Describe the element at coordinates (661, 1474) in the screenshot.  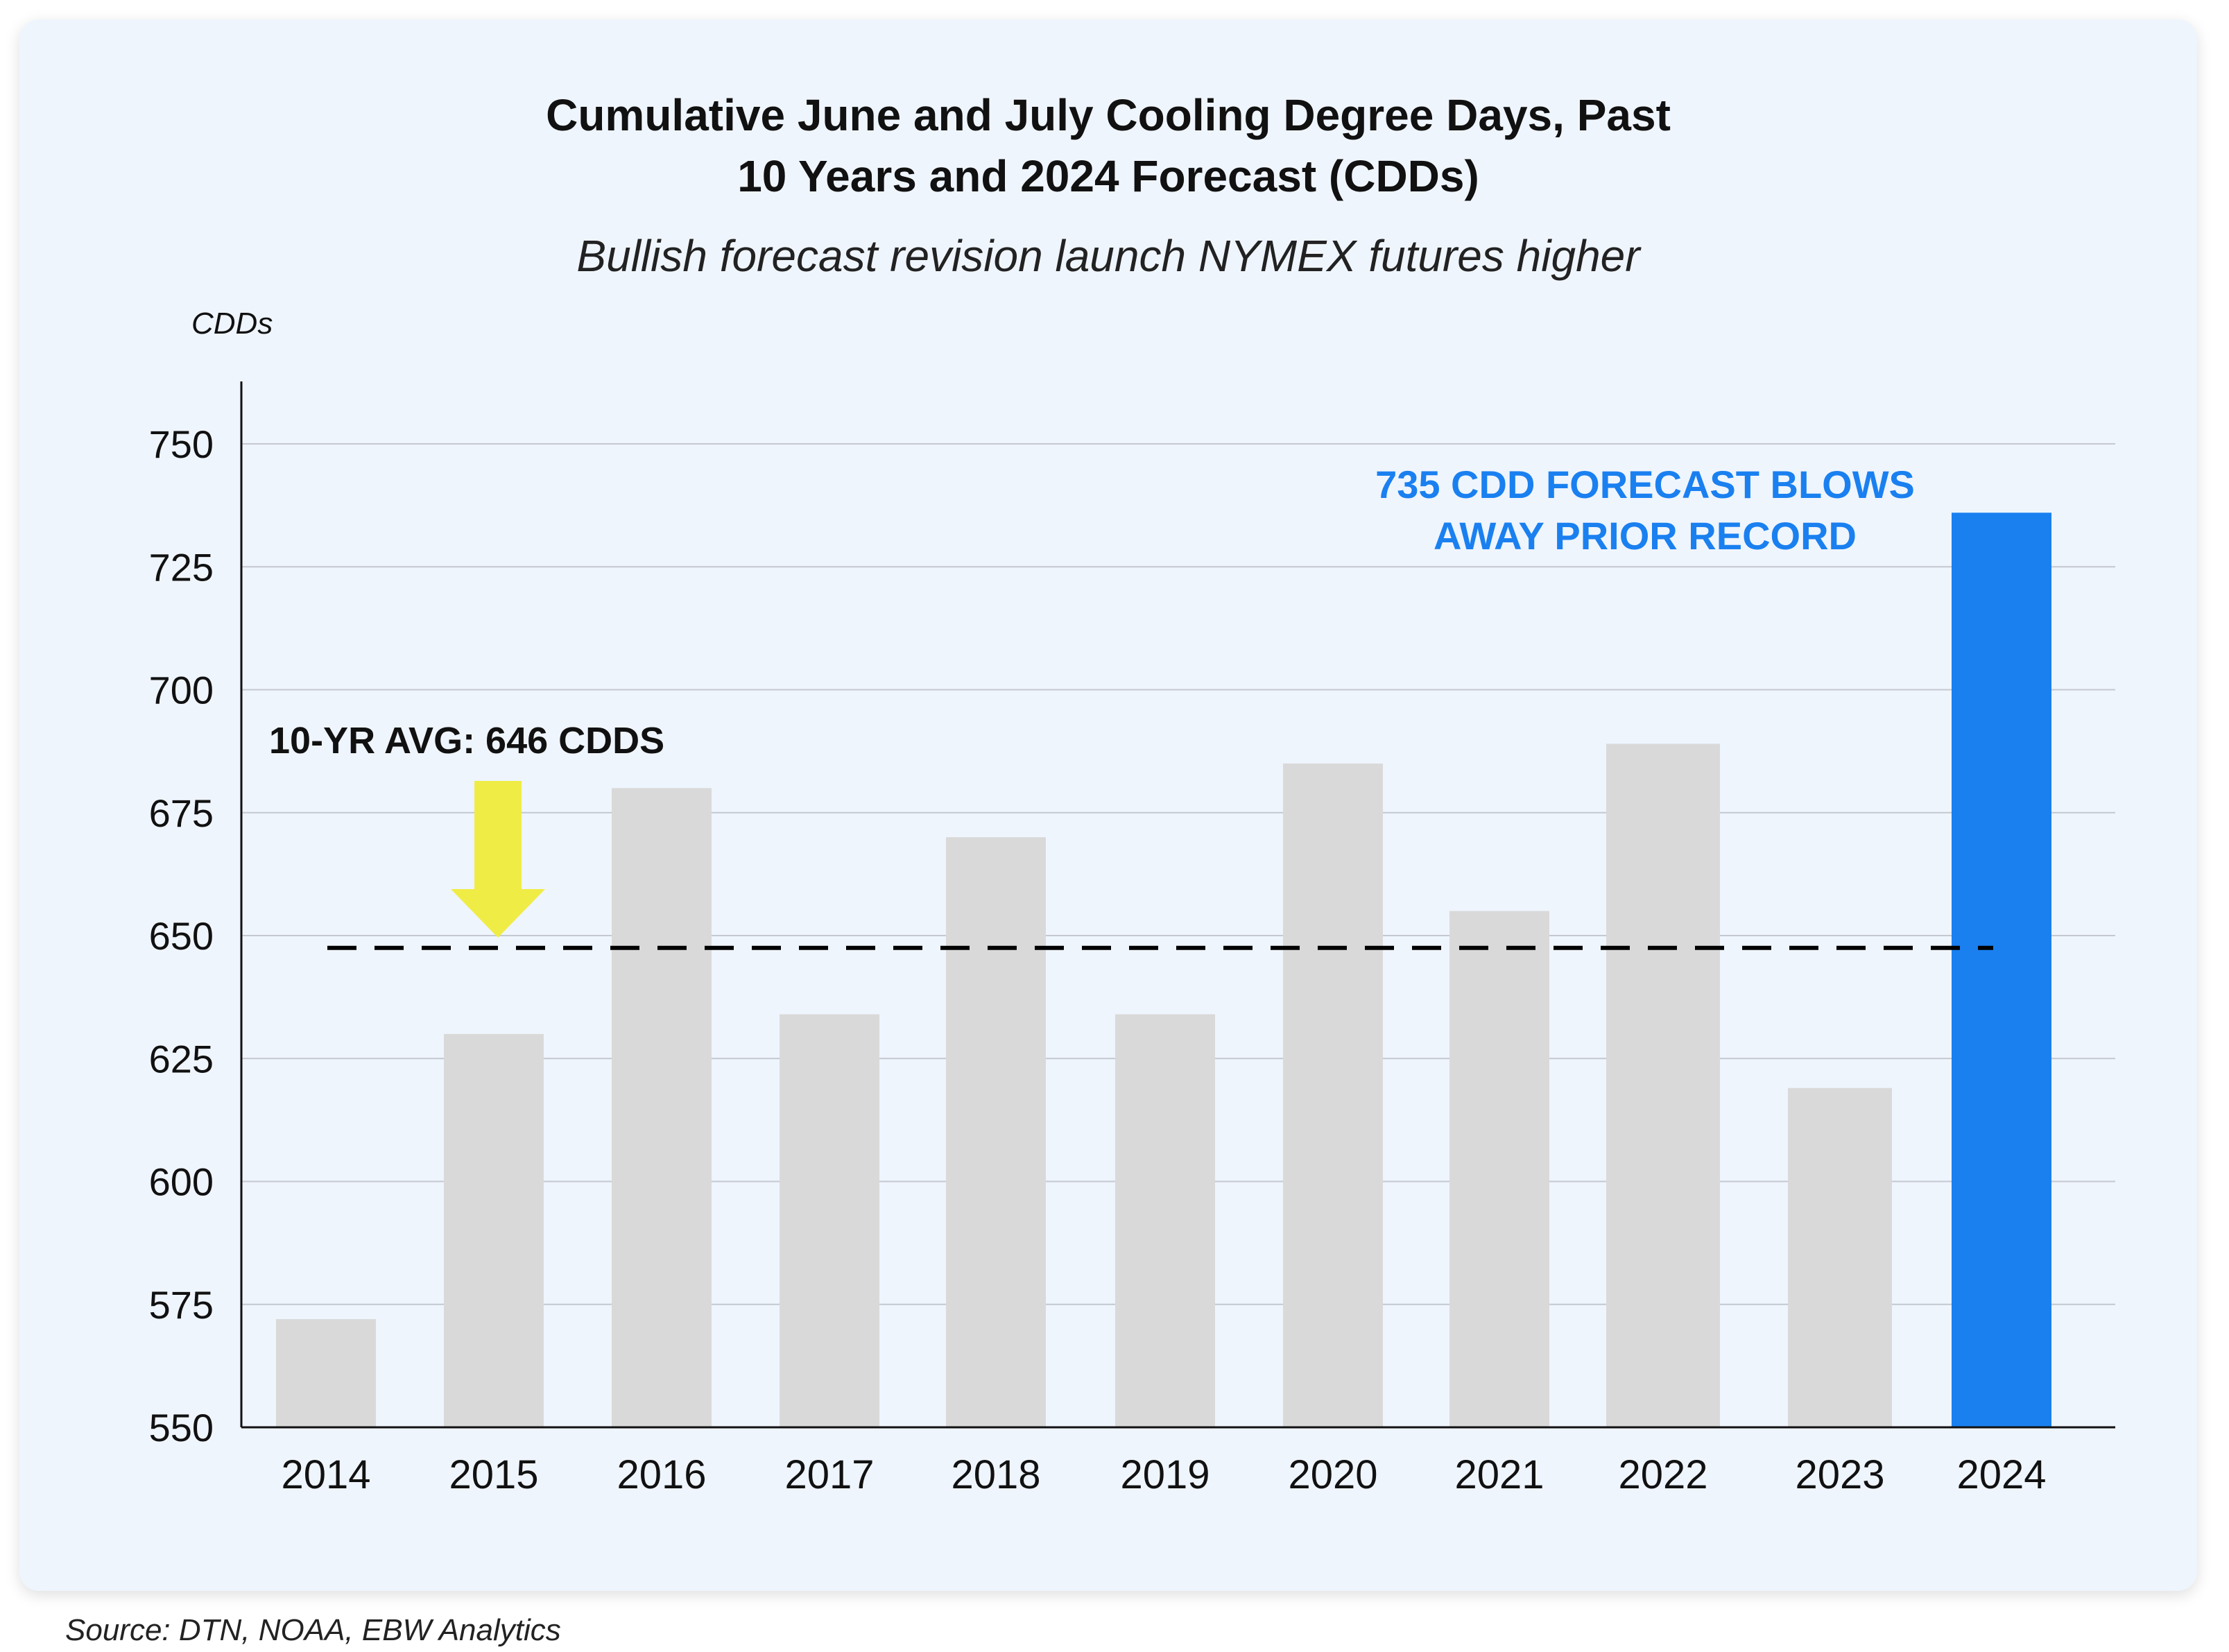
I see `x-tick-label: 2016` at that location.